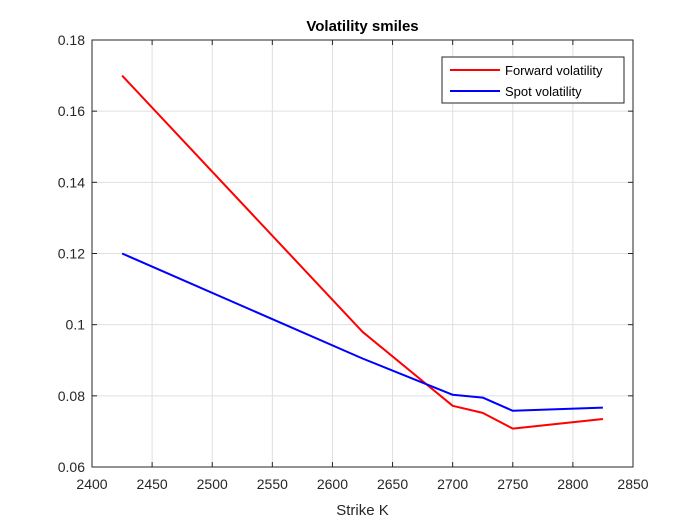 The image size is (700, 525). I want to click on legend-label: Spot volatility, so click(543, 91).